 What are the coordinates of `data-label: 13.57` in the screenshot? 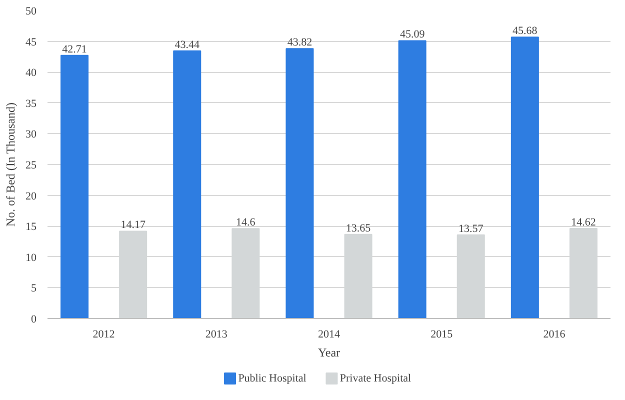 It's located at (471, 228).